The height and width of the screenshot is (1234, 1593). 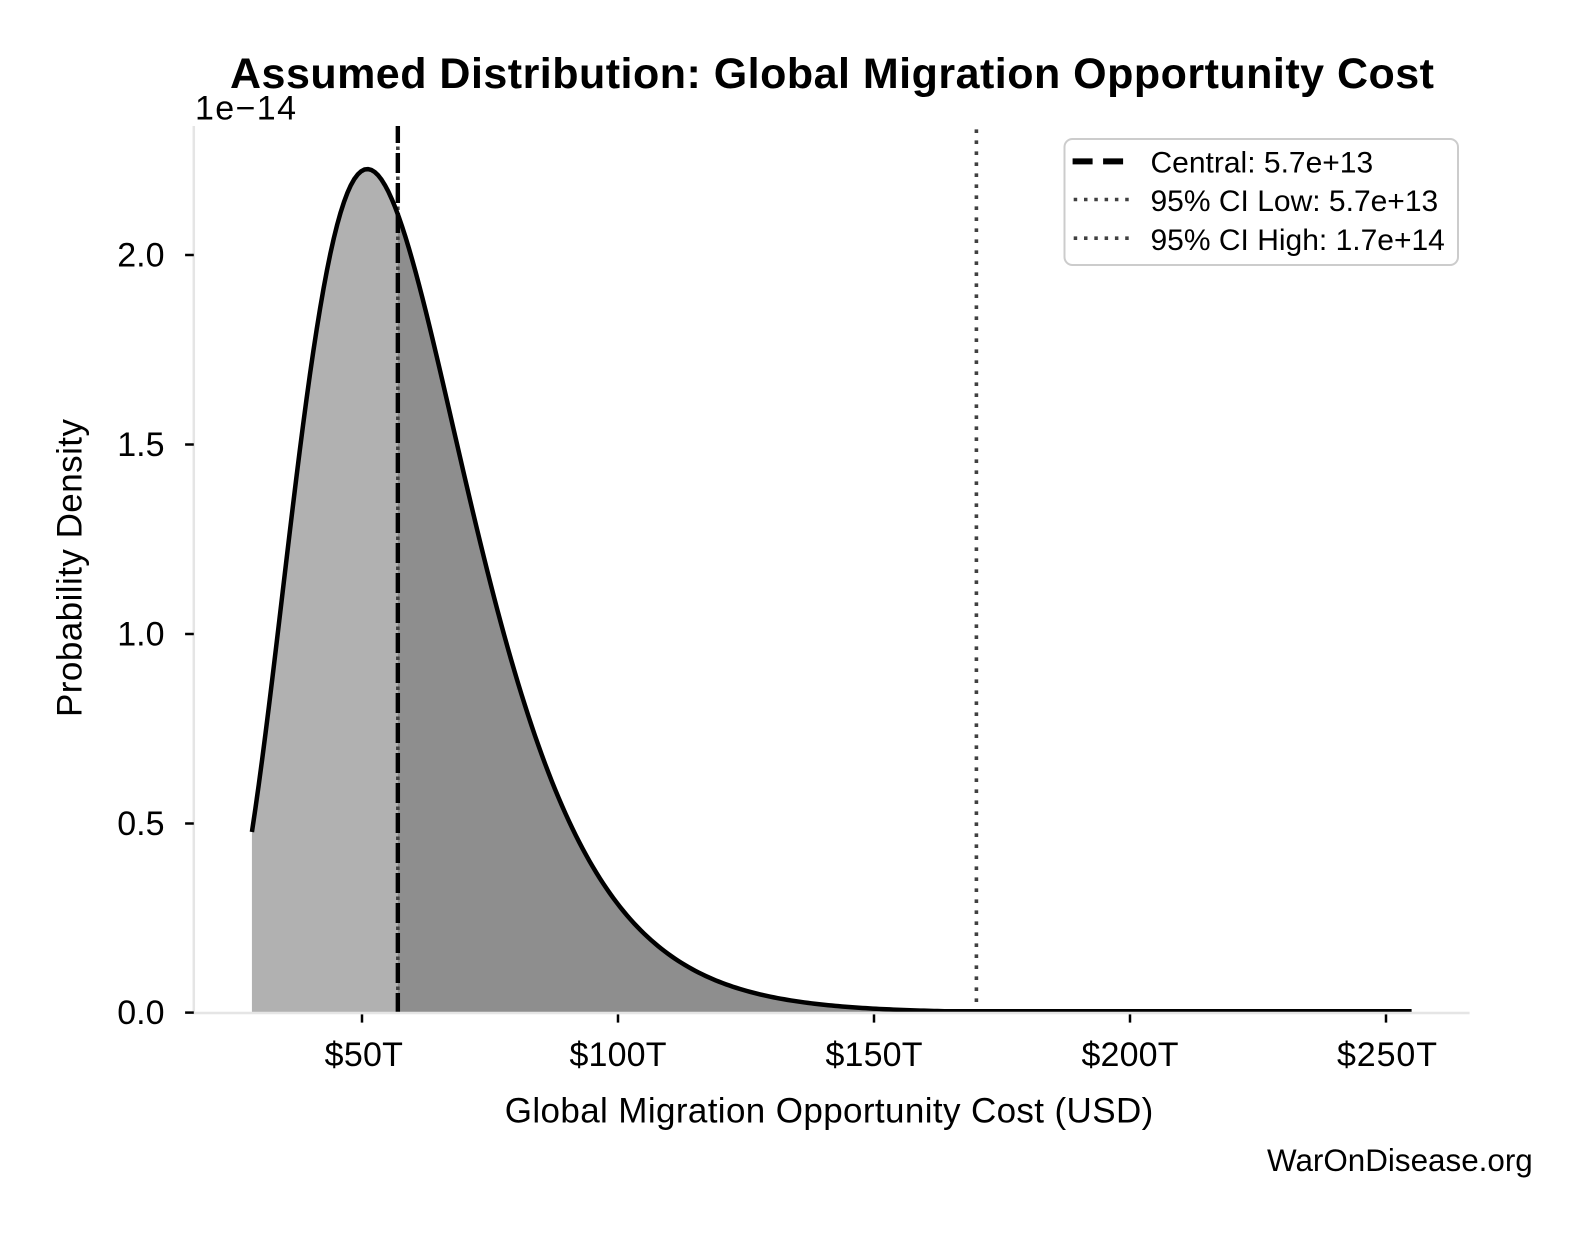 What do you see at coordinates (140, 445) in the screenshot?
I see `svg-text: 1.5` at bounding box center [140, 445].